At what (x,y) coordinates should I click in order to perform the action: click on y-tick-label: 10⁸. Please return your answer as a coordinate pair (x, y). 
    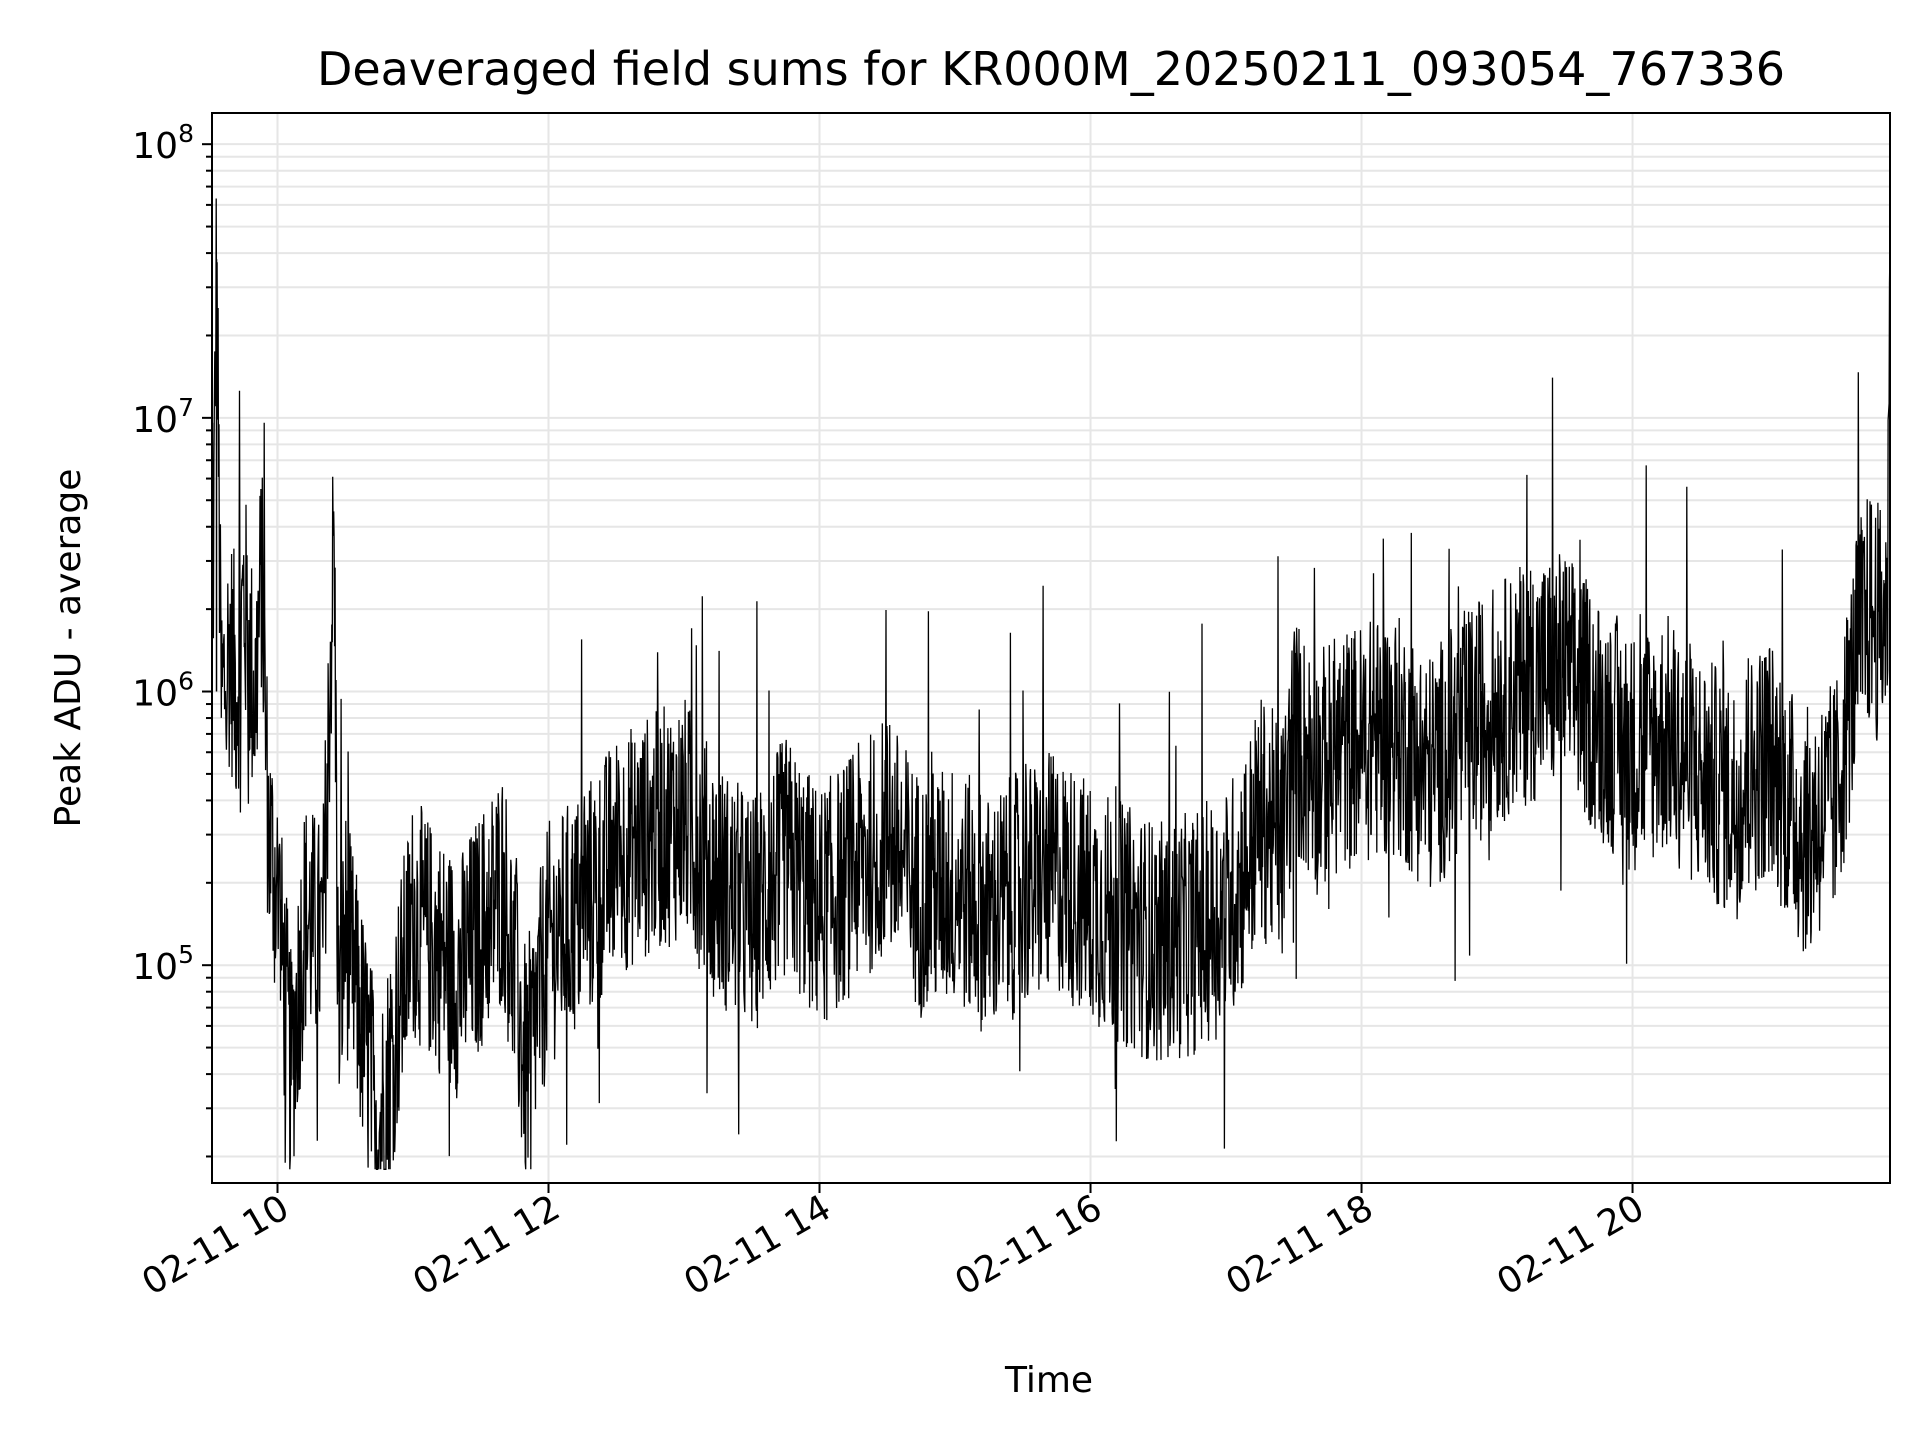
    Looking at the image, I should click on (163, 143).